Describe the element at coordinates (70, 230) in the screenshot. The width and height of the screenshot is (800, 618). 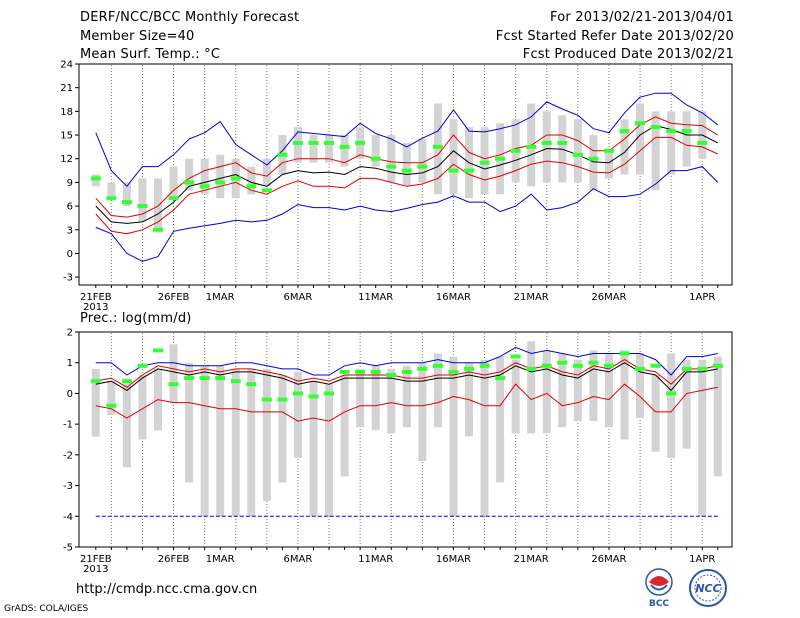
I see `temp-y-tick-label: 3` at that location.